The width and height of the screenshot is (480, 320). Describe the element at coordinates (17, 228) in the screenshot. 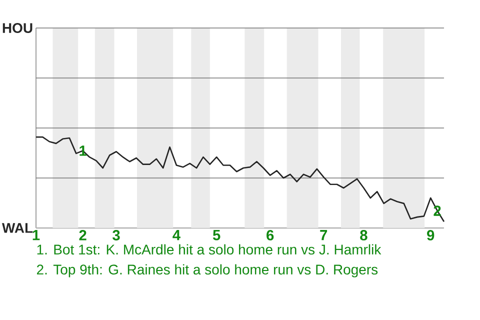

I see `text: WAL` at that location.